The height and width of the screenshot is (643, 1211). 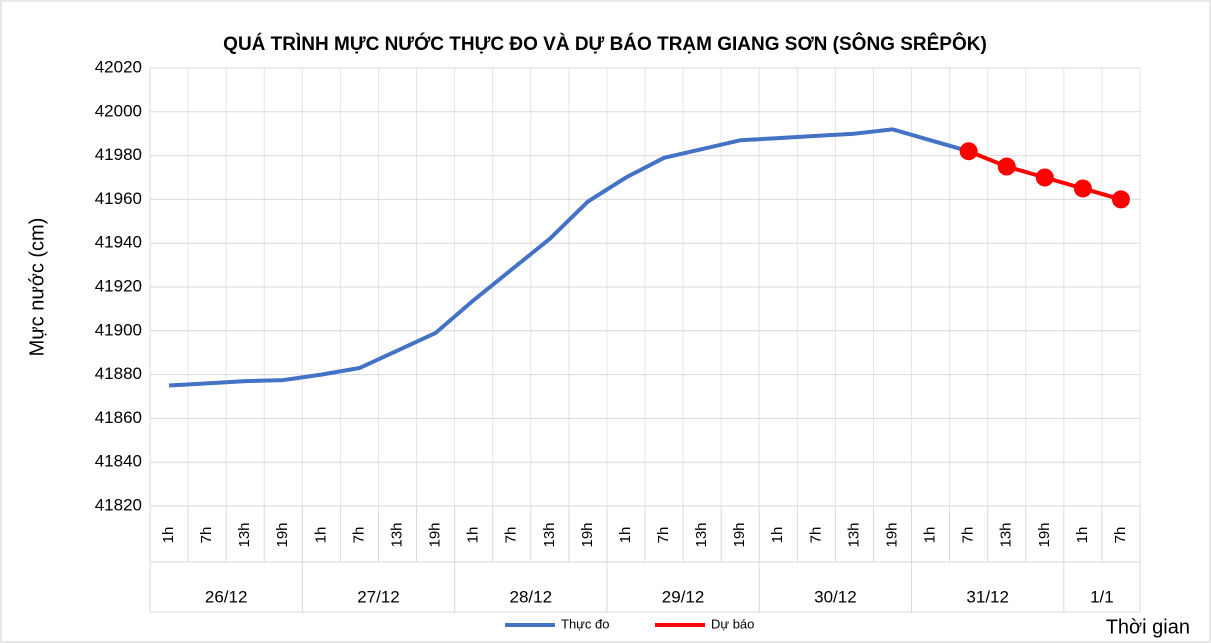 I want to click on y-tick-label: 42020, so click(x=118, y=66).